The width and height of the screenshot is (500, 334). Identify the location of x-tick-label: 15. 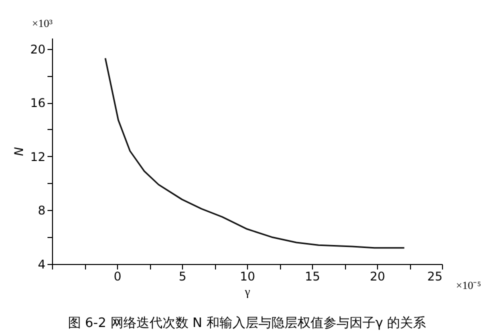
(312, 277).